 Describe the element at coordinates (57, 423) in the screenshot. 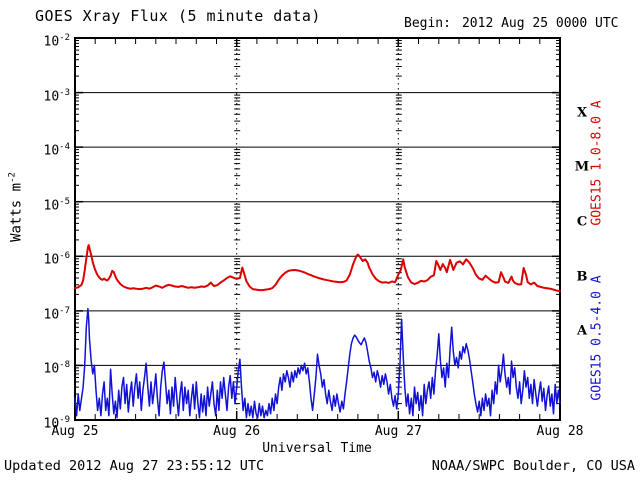

I see `y-tick-label: 10⁻⁹` at that location.